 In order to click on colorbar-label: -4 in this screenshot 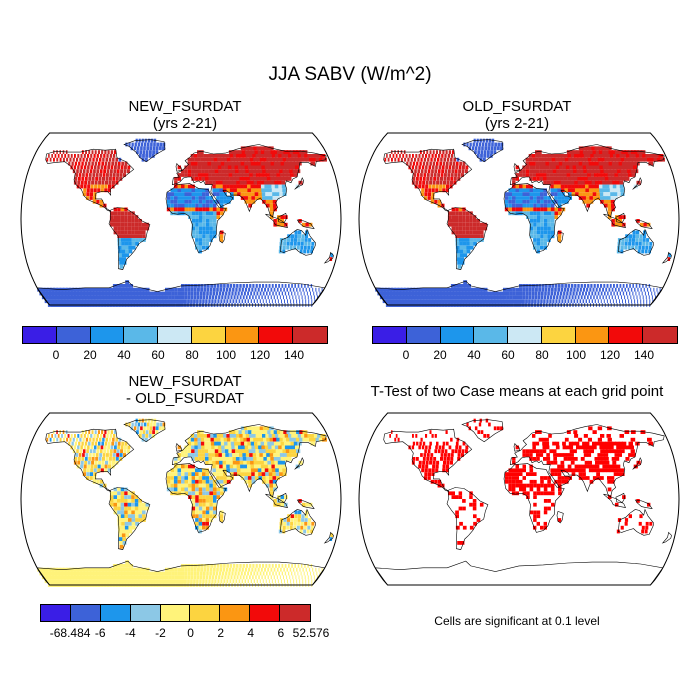, I will do `click(130, 633)`.